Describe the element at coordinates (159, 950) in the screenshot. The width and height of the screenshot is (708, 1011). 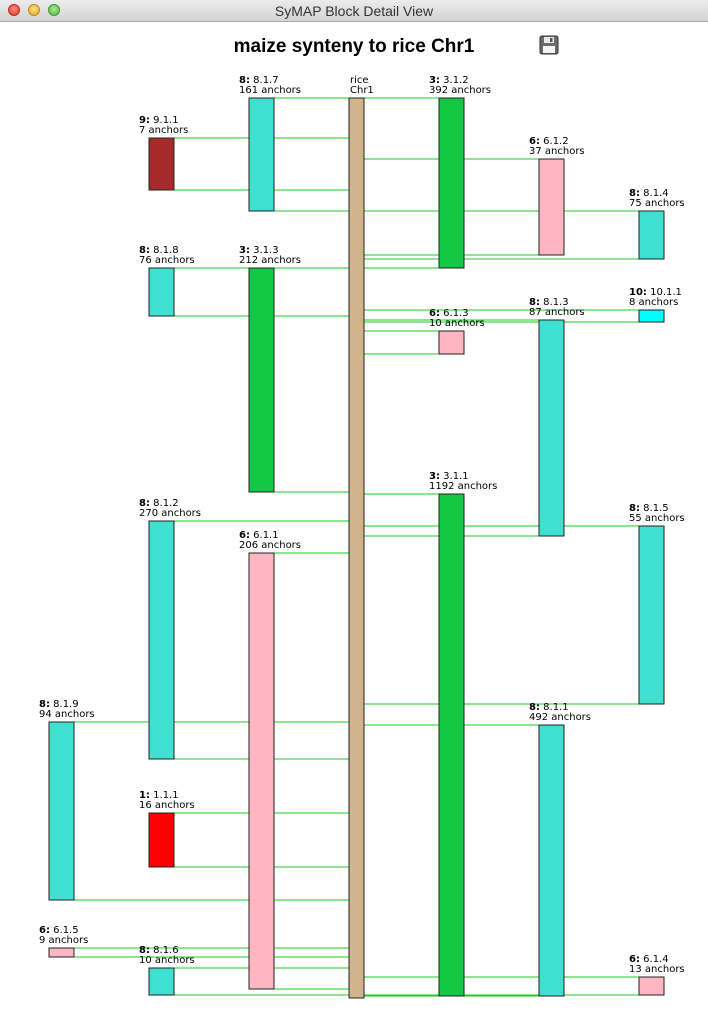
I see `block-label-8-1-6: 8: 8.1.6` at that location.